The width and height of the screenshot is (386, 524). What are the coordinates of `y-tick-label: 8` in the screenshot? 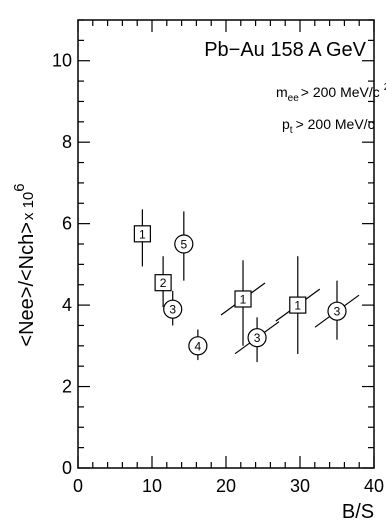 It's located at (67, 142).